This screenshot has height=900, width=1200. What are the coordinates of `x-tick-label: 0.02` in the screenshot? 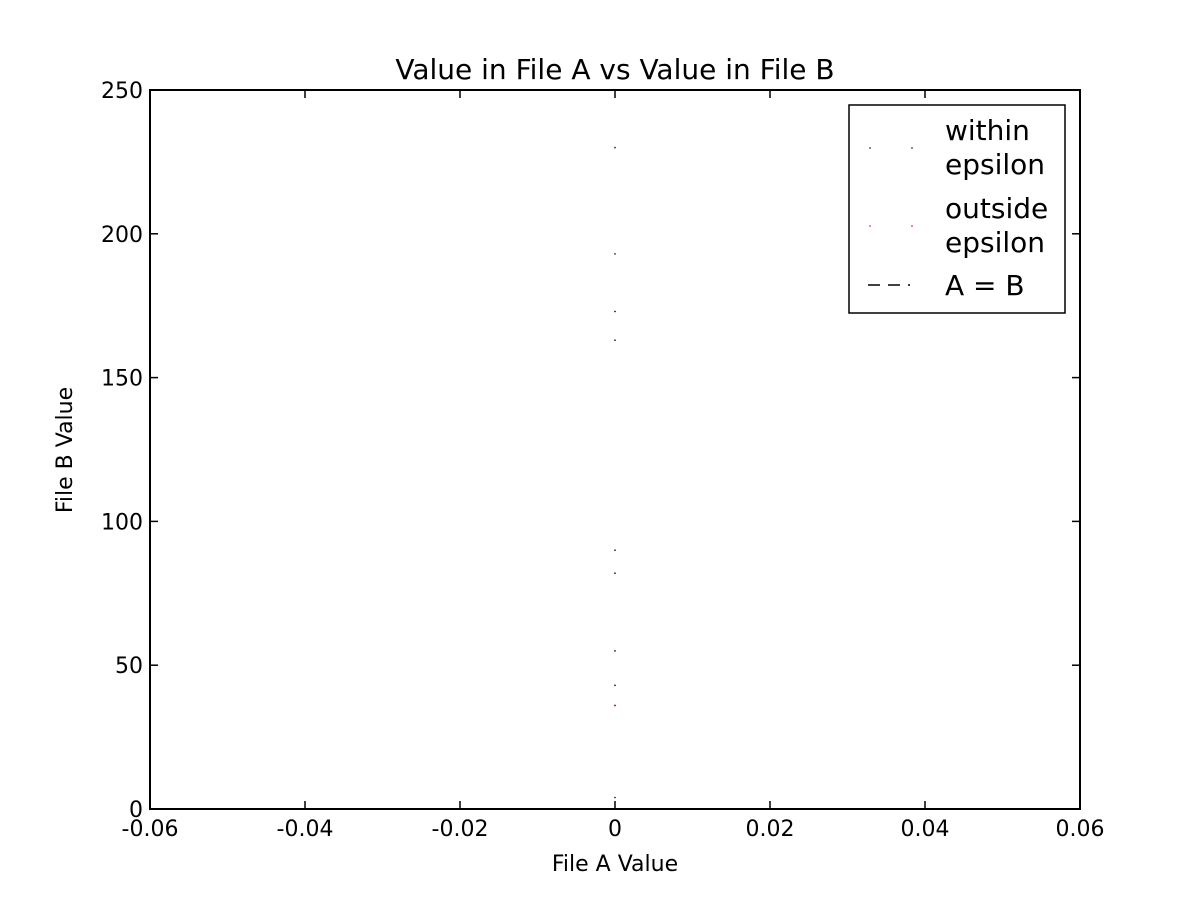 It's located at (770, 829).